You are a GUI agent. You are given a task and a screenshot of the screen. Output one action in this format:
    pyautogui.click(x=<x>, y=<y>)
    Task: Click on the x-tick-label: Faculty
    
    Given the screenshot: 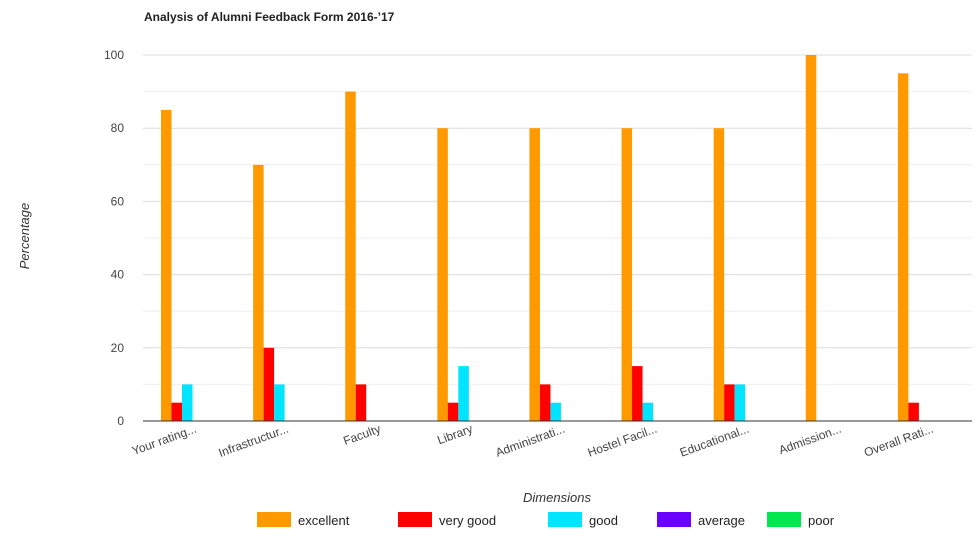 What is the action you would take?
    pyautogui.click(x=361, y=435)
    